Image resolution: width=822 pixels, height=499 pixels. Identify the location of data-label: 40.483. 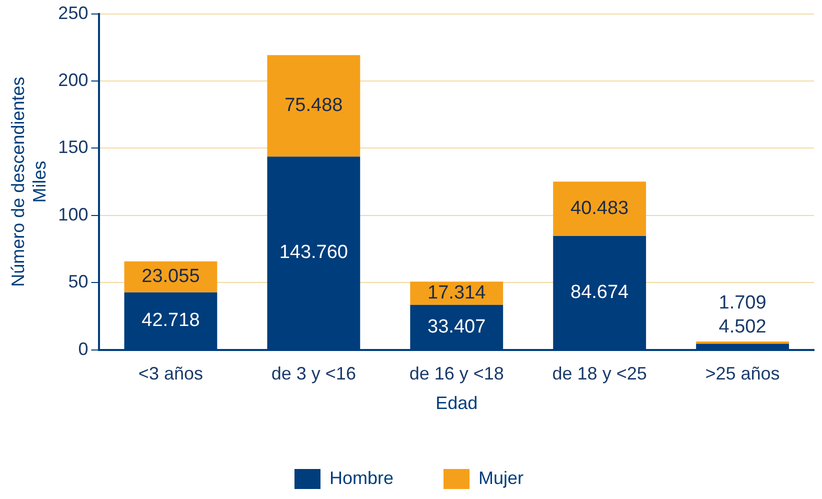
(599, 209).